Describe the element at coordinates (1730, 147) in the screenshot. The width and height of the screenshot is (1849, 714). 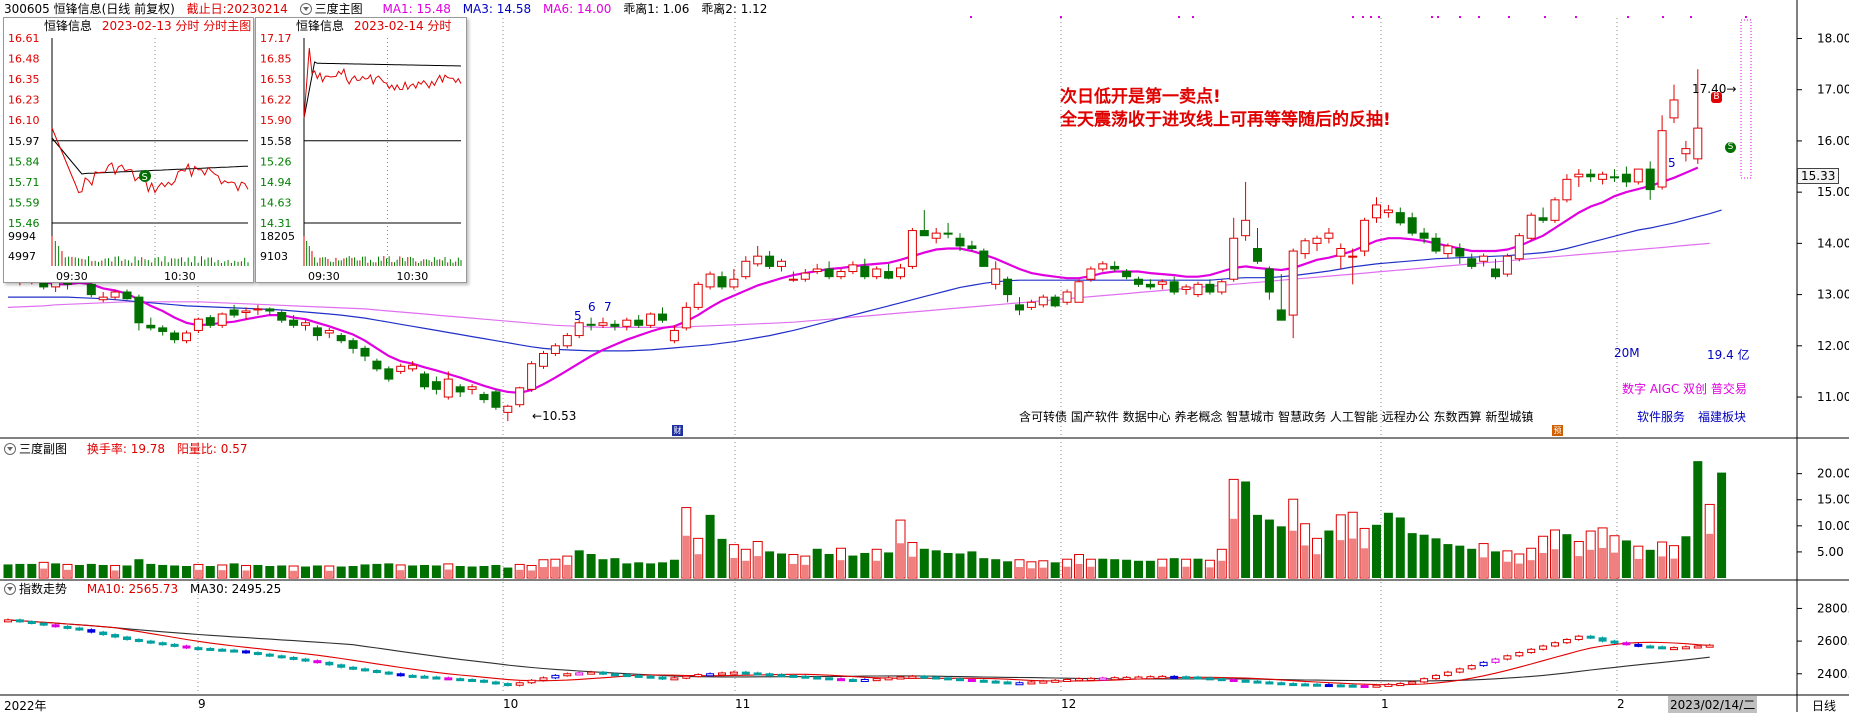
I see `sell-marker: S` at that location.